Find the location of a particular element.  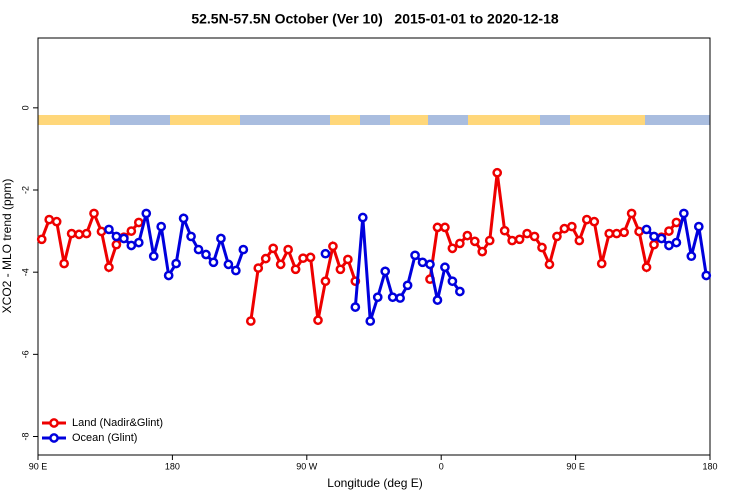

y-tick-label: -4 is located at coordinates (25, 272).